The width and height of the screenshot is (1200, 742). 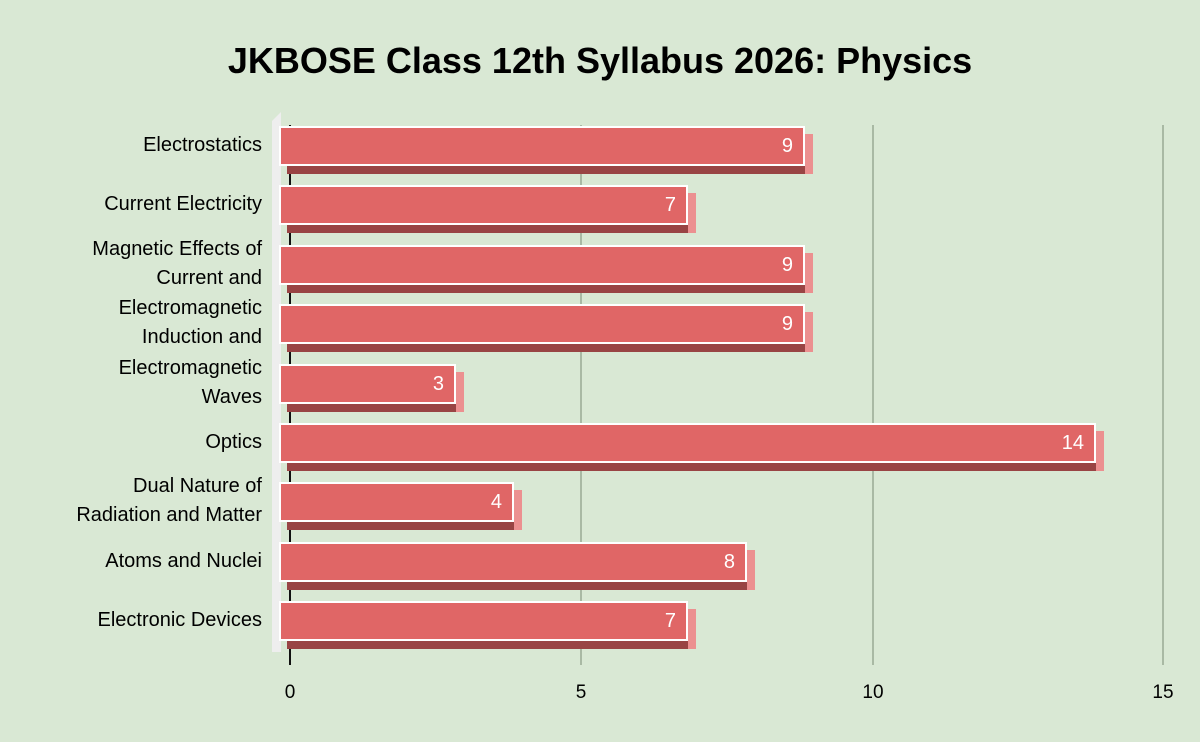 I want to click on category-label: Electrostatics, so click(x=132, y=145).